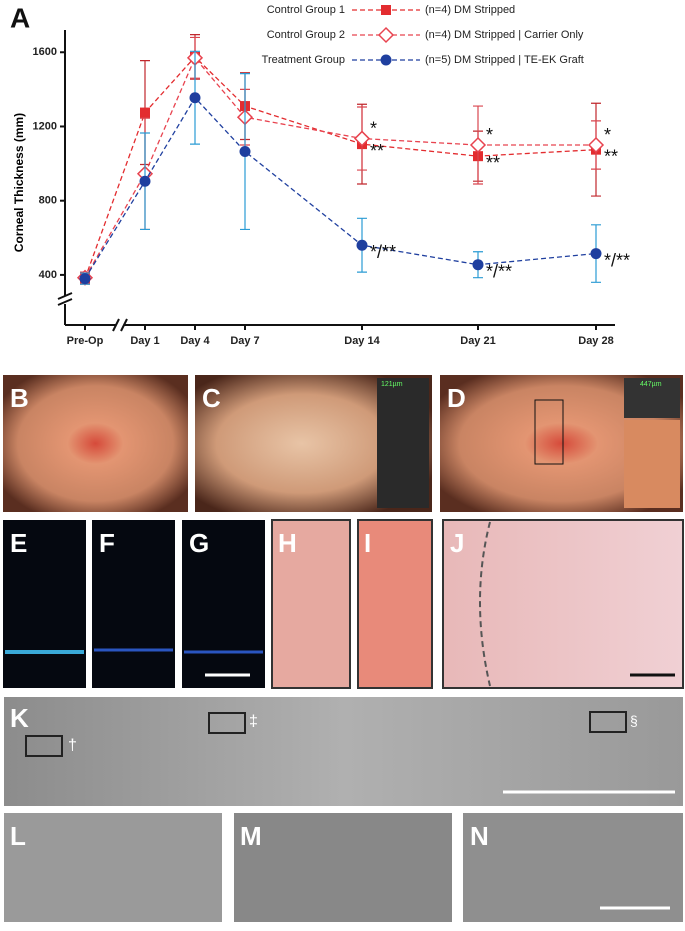  I want to click on legend-label: Treatment Group, so click(303, 60).